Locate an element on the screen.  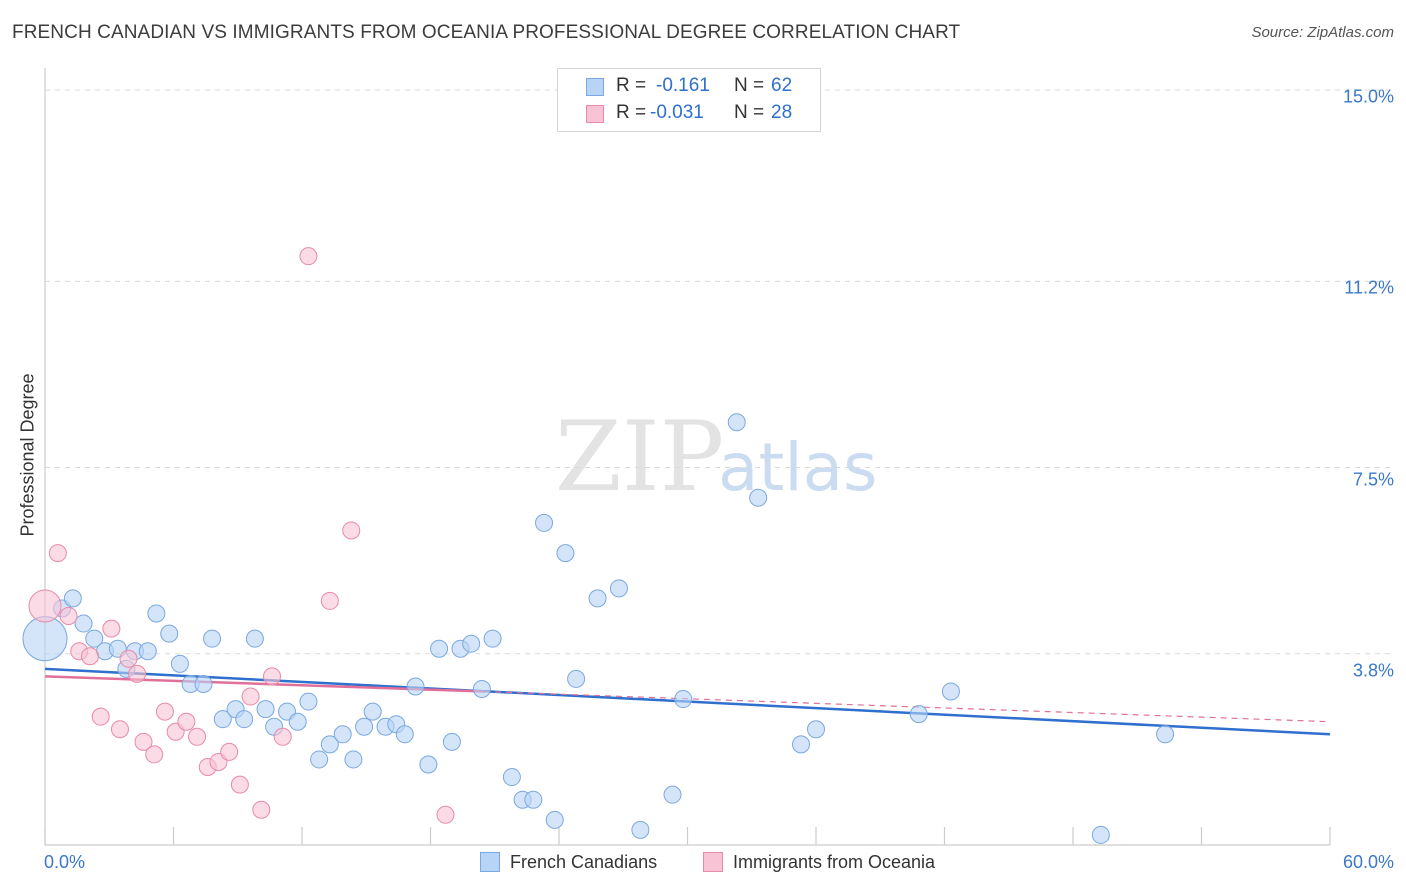
bottom-legend-swatch-pink is located at coordinates (713, 862).